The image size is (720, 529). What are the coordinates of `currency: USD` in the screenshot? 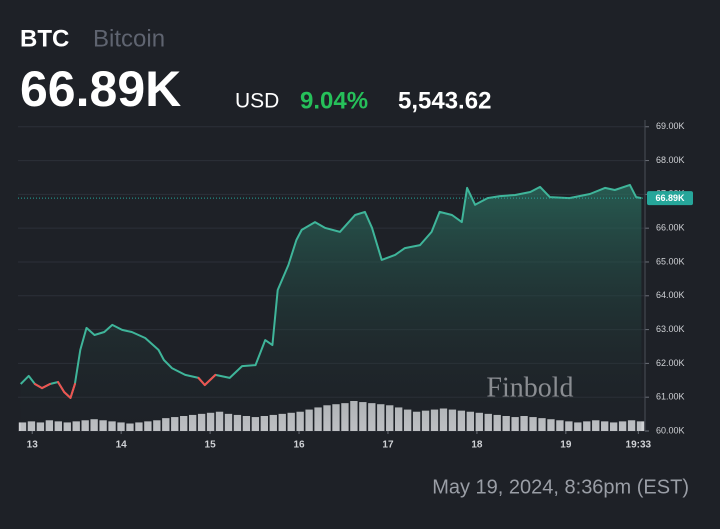 It's located at (257, 101).